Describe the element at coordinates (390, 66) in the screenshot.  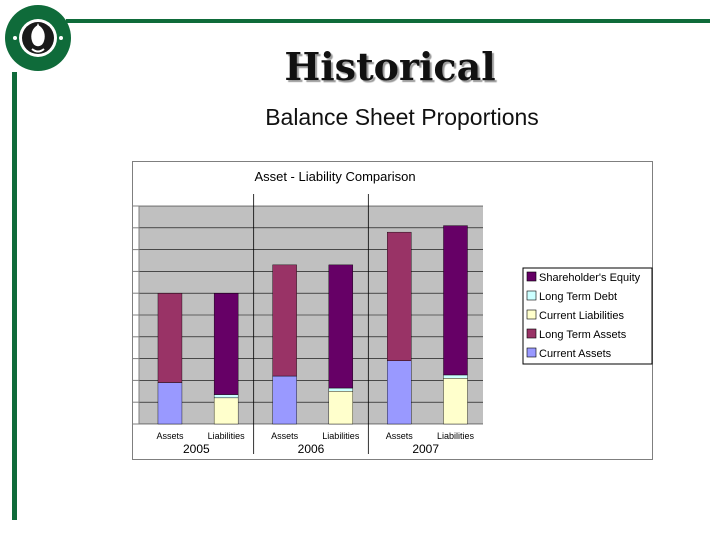
I see `slide-title: Historical` at that location.